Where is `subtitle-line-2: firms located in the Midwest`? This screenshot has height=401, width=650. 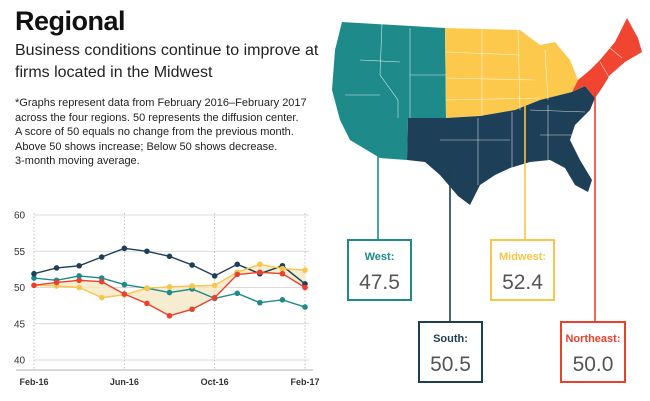 subtitle-line-2: firms located in the Midwest is located at coordinates (114, 72).